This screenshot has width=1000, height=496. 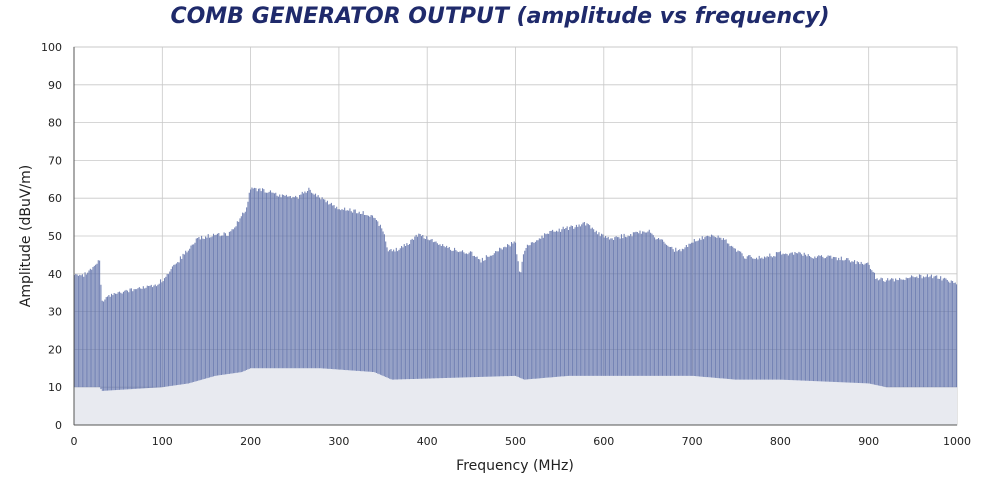 What do you see at coordinates (74, 441) in the screenshot?
I see `x-tick-label-0: 0` at bounding box center [74, 441].